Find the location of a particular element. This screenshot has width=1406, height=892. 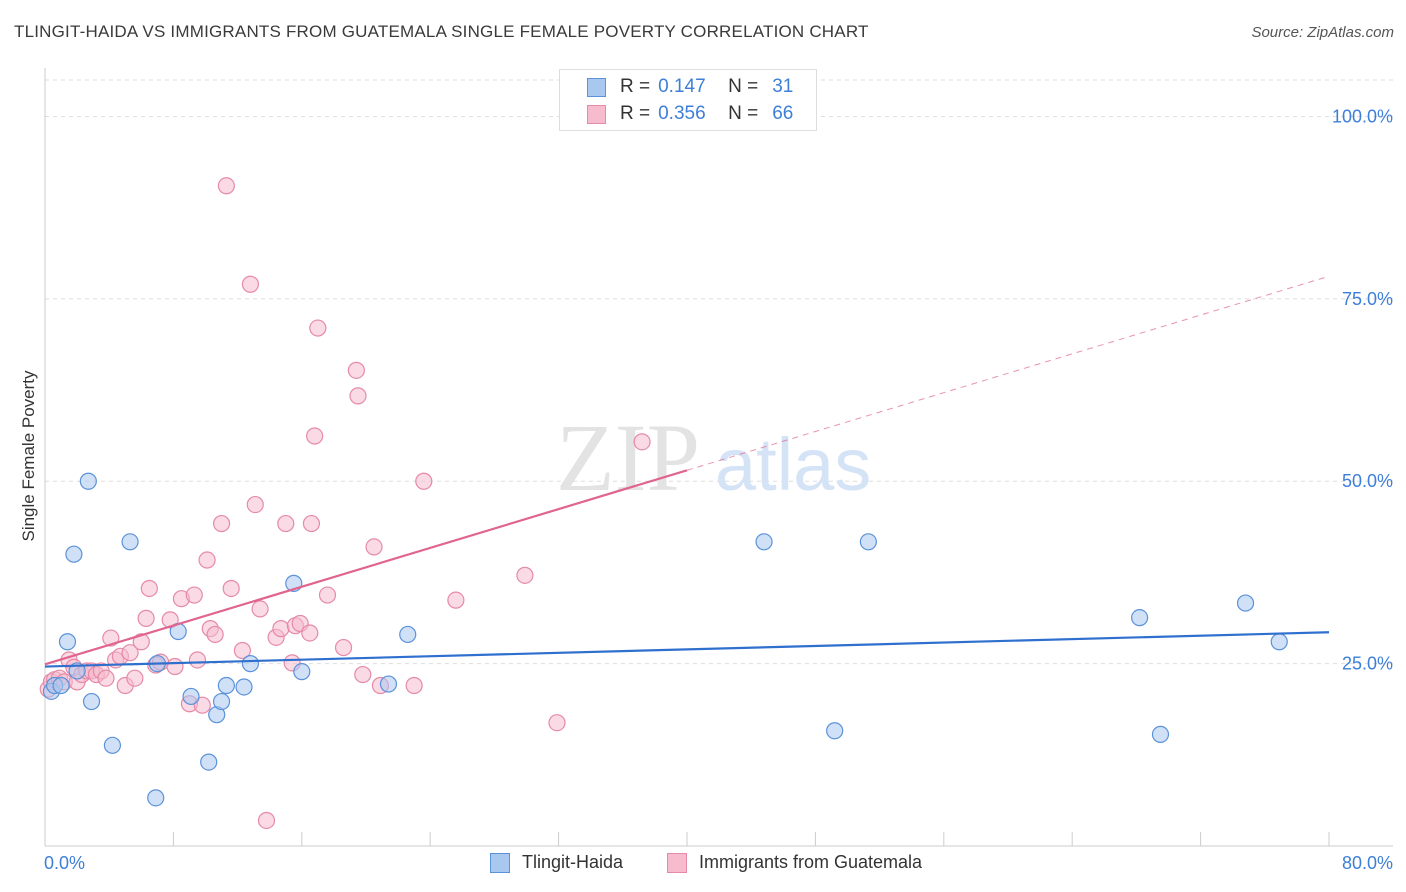

y-axis-label: Single Female Poverty is located at coordinates (28, 456).